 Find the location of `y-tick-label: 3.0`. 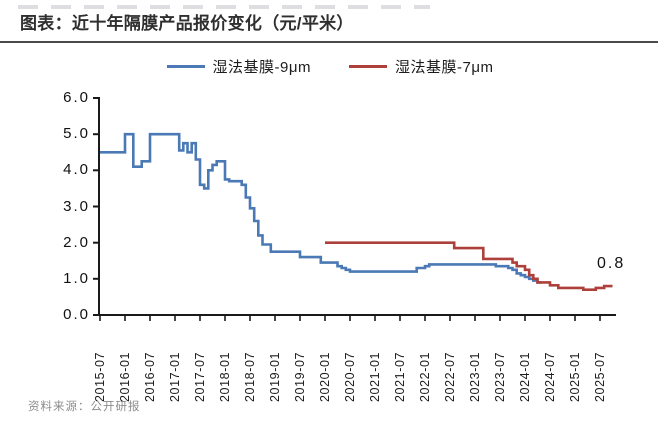

y-tick-label: 3.0 is located at coordinates (76, 206).